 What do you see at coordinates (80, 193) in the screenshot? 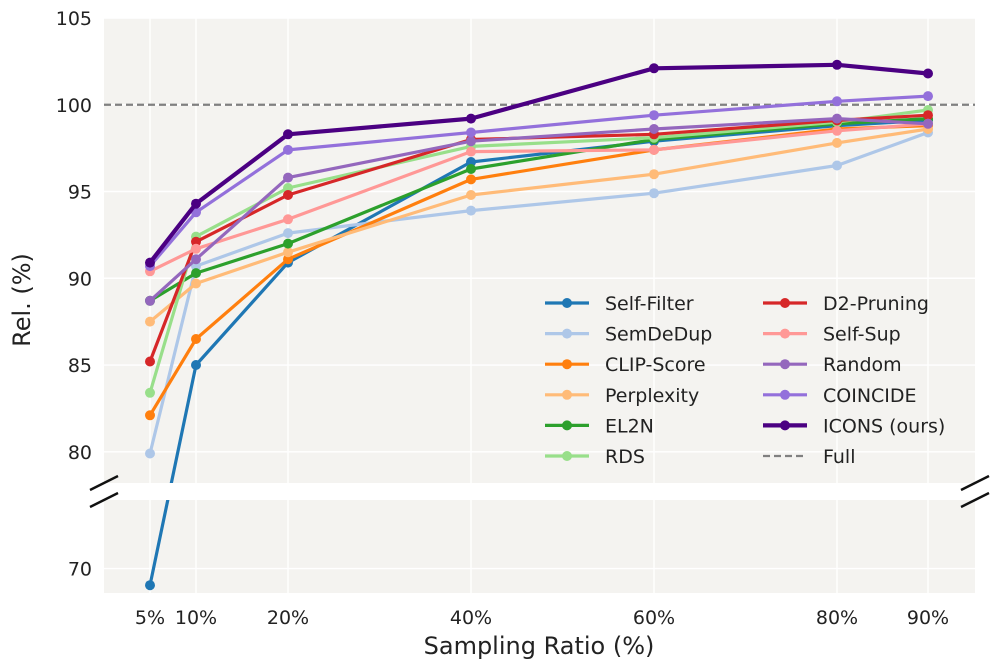
I see `y-tick-label: 95` at bounding box center [80, 193].